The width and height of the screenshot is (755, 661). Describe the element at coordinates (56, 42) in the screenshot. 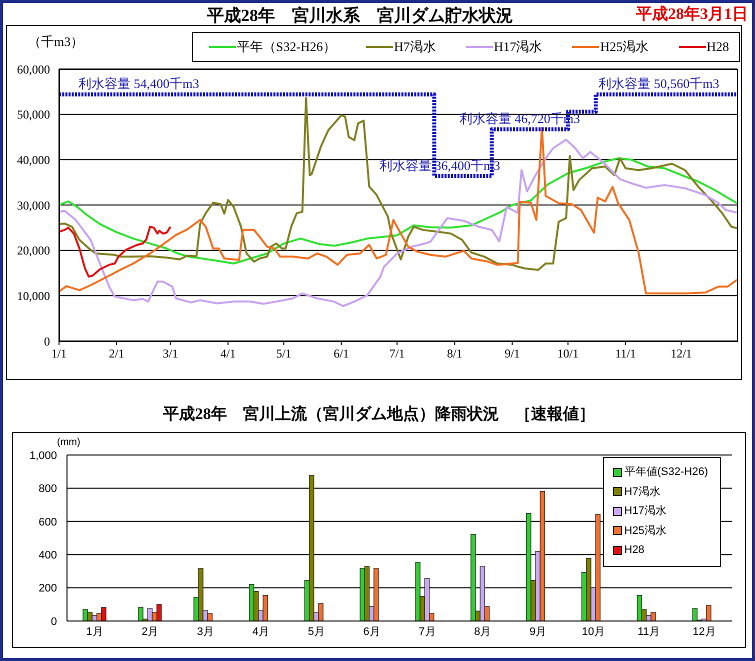

I see `y-axis-title: （千m3）` at that location.